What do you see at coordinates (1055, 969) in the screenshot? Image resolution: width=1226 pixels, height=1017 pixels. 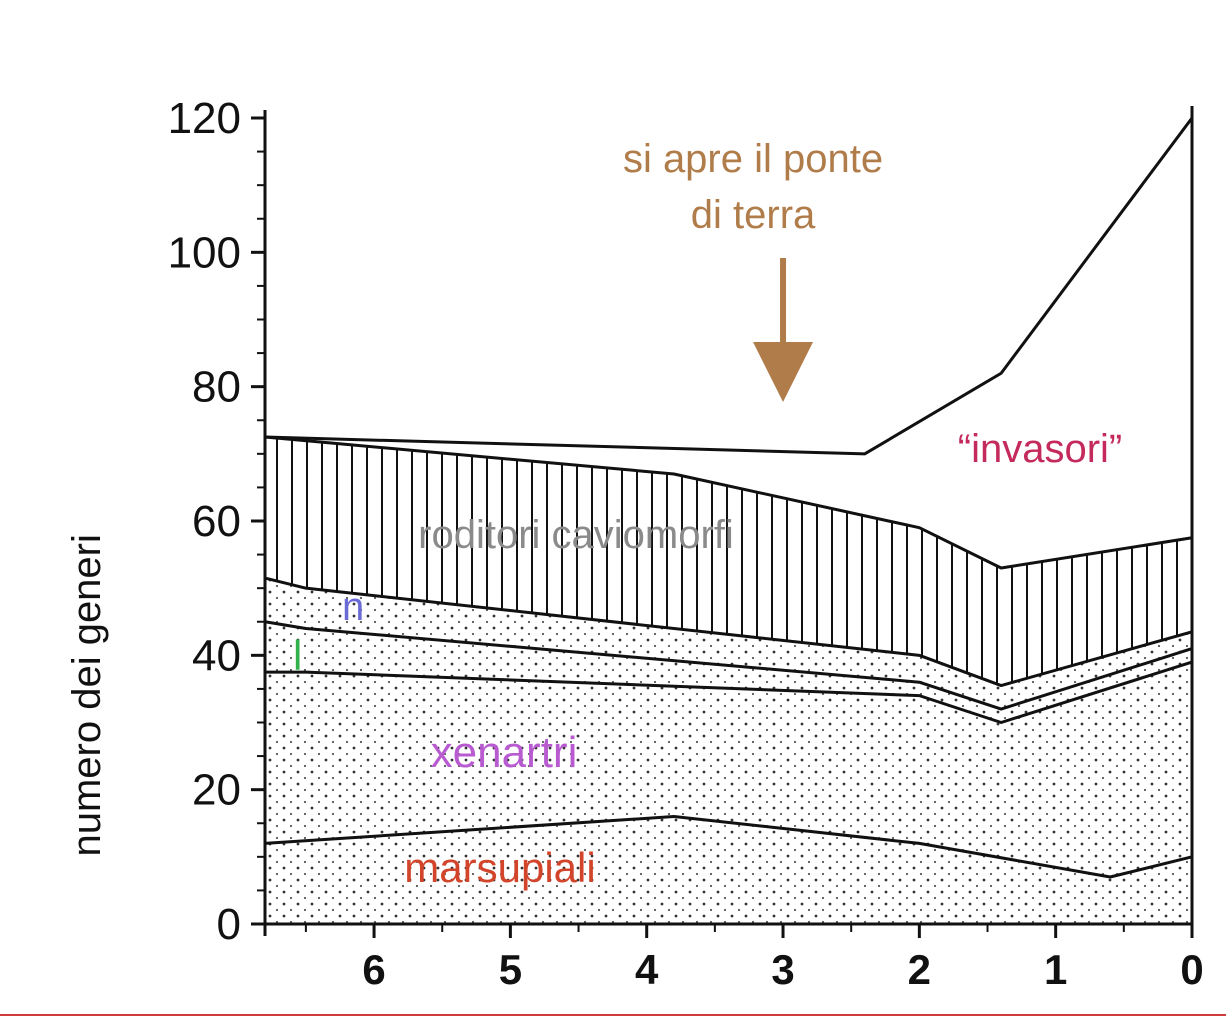 I see `x-tick-label: 1` at bounding box center [1055, 969].